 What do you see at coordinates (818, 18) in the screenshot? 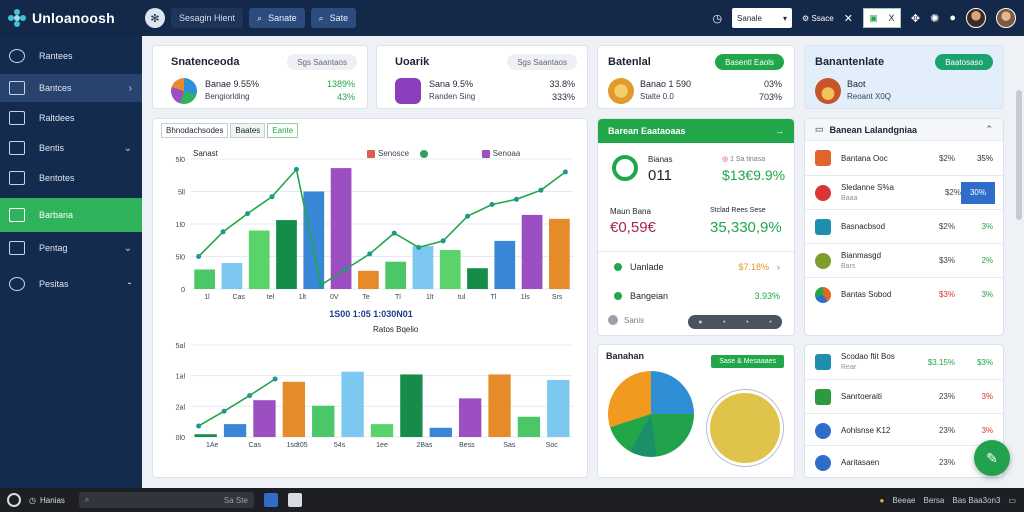
I see `close-label: ⚙ Ssace` at bounding box center [818, 18].